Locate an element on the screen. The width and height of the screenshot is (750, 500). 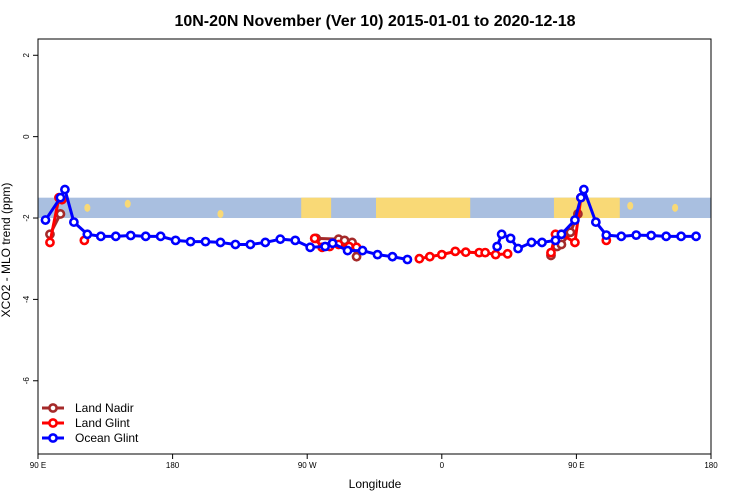
x-axis-label: Longitude is located at coordinates (375, 484).